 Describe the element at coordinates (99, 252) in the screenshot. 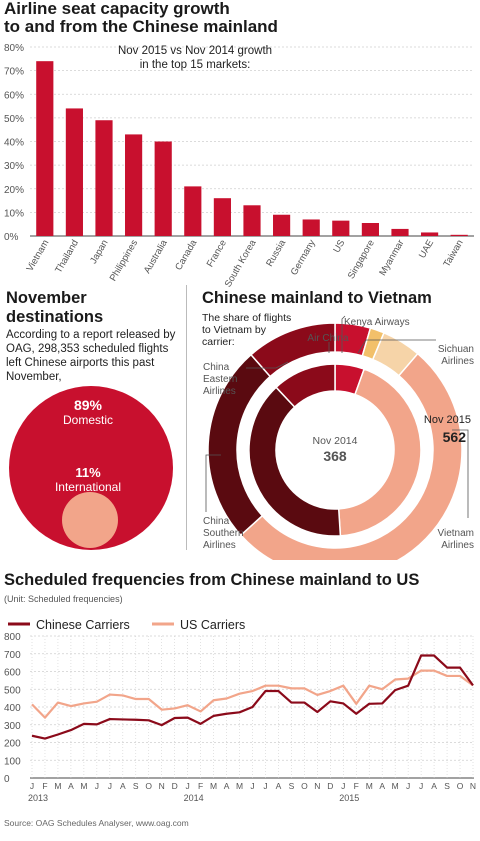

I see `bar-category-label: Japan` at that location.